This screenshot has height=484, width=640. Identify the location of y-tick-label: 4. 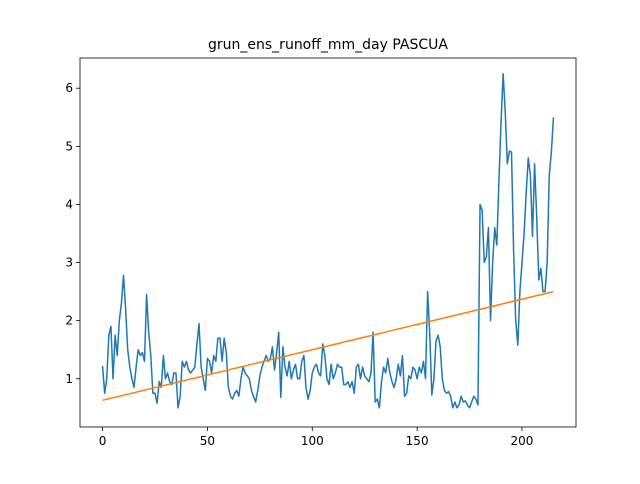
(69, 204).